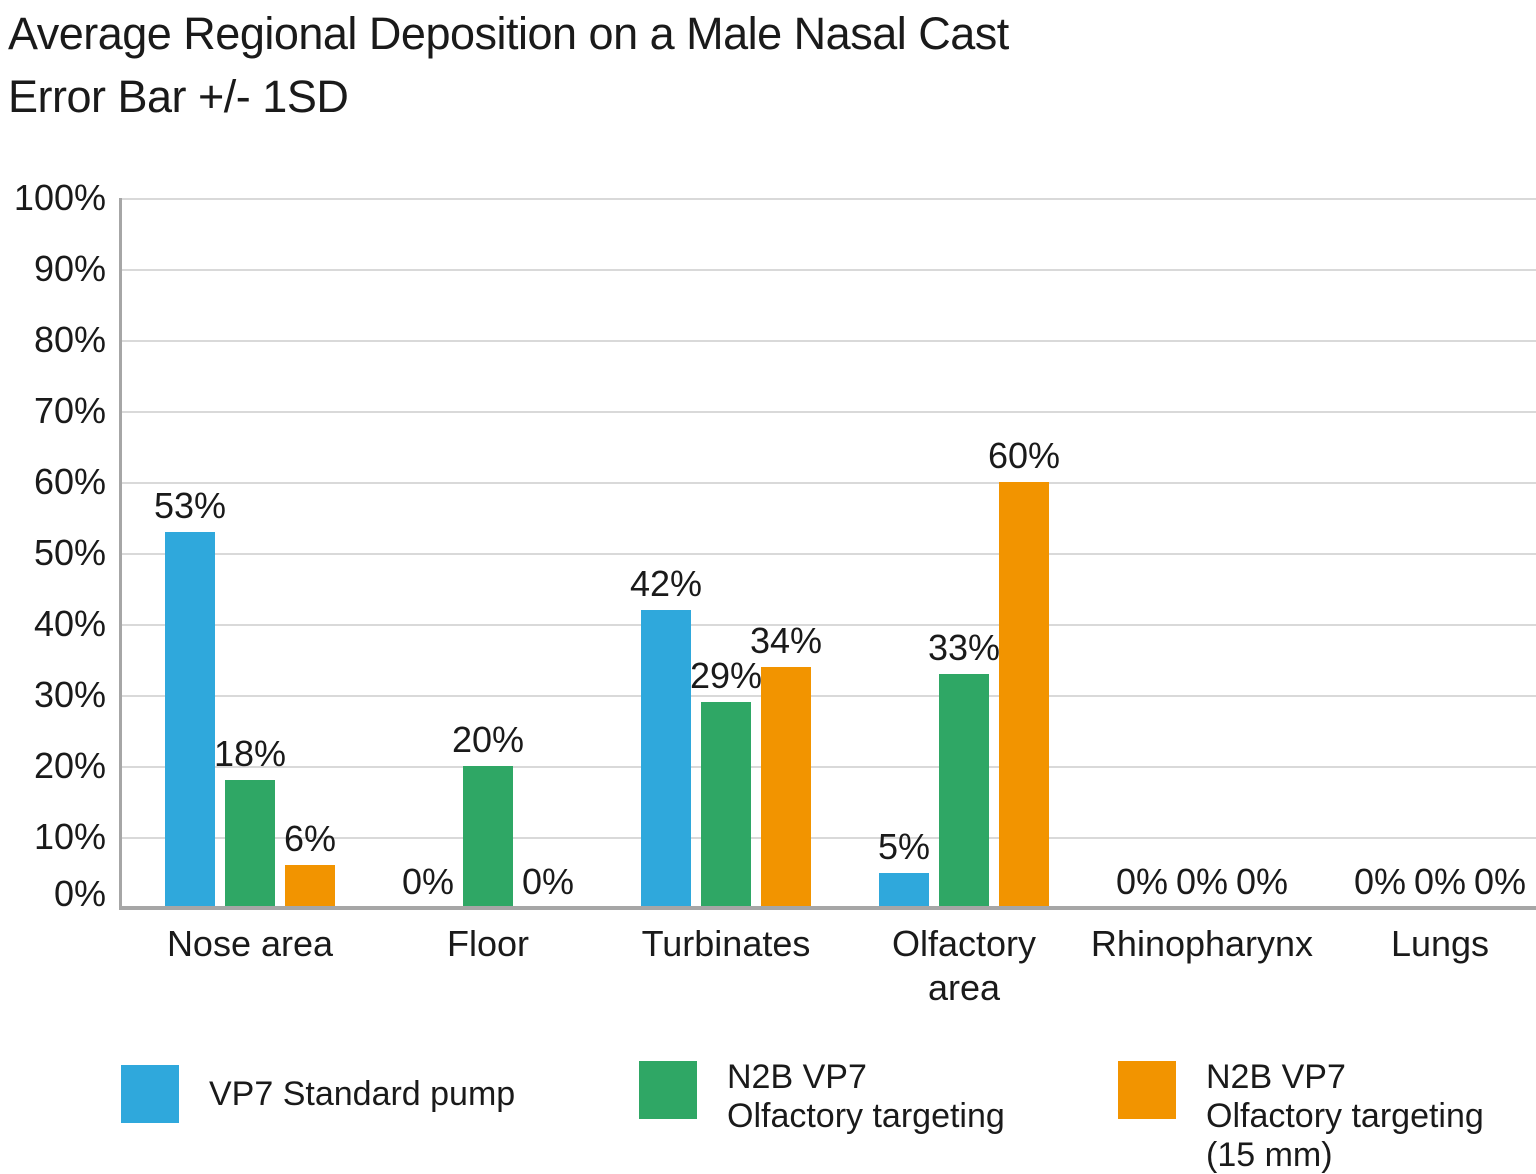 This screenshot has height=1174, width=1536. What do you see at coordinates (69, 552) in the screenshot?
I see `y-tick-label: 50%` at bounding box center [69, 552].